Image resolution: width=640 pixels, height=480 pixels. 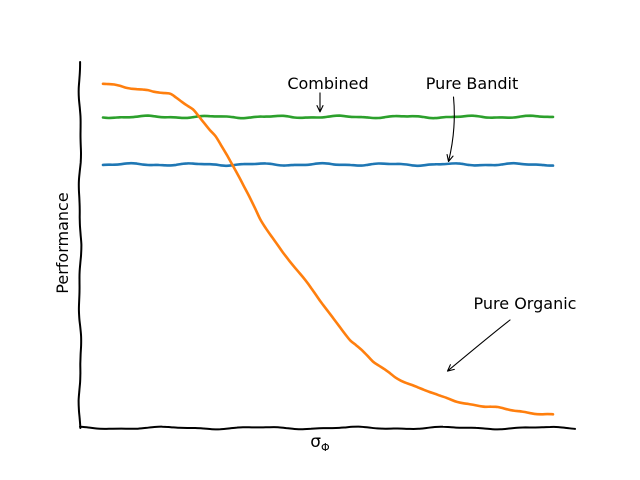 I want to click on y-axis-label: Performance, so click(x=62, y=242).